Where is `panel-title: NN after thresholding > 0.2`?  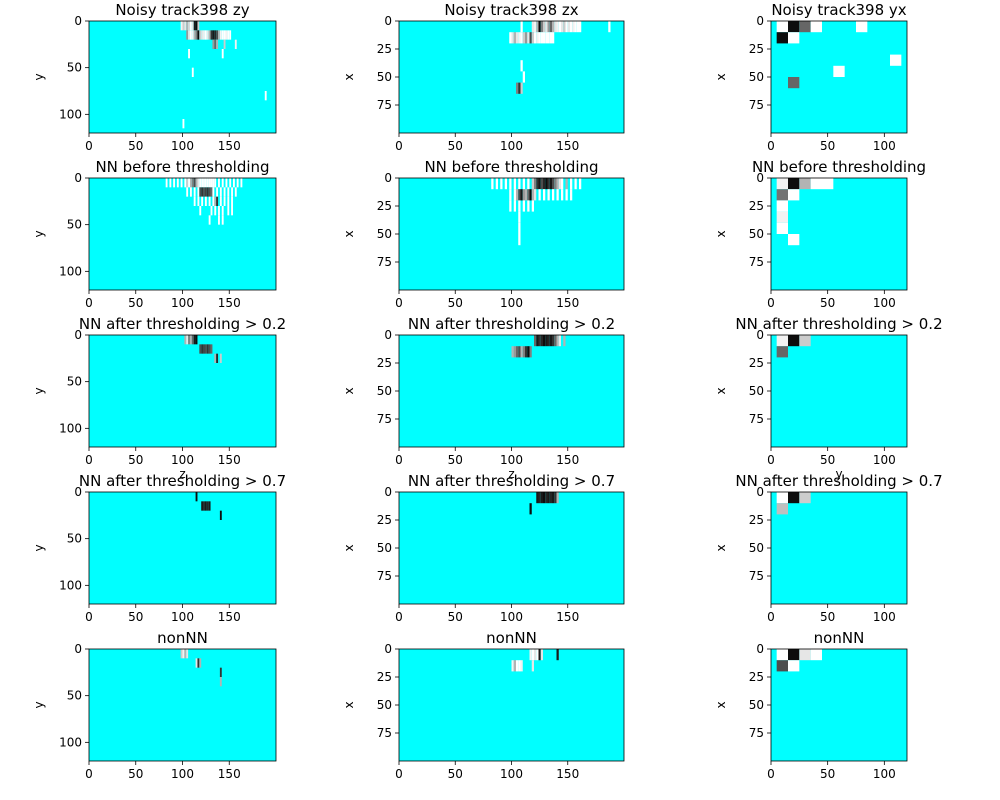
panel-title: NN after thresholding > 0.2 is located at coordinates (511, 324).